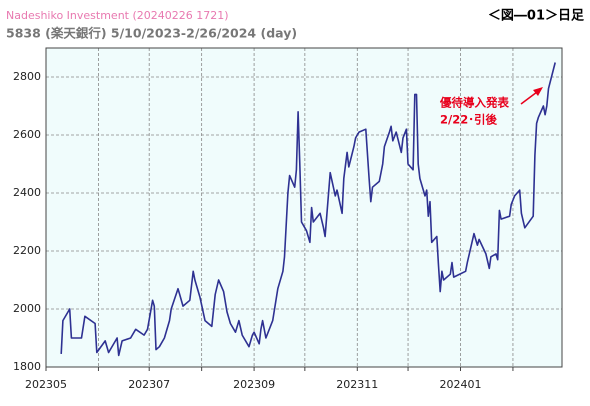 The image size is (590, 406). What do you see at coordinates (117, 15) in the screenshot?
I see `chart-title: Nadeshiko Investment (20240226 1721)` at bounding box center [117, 15].